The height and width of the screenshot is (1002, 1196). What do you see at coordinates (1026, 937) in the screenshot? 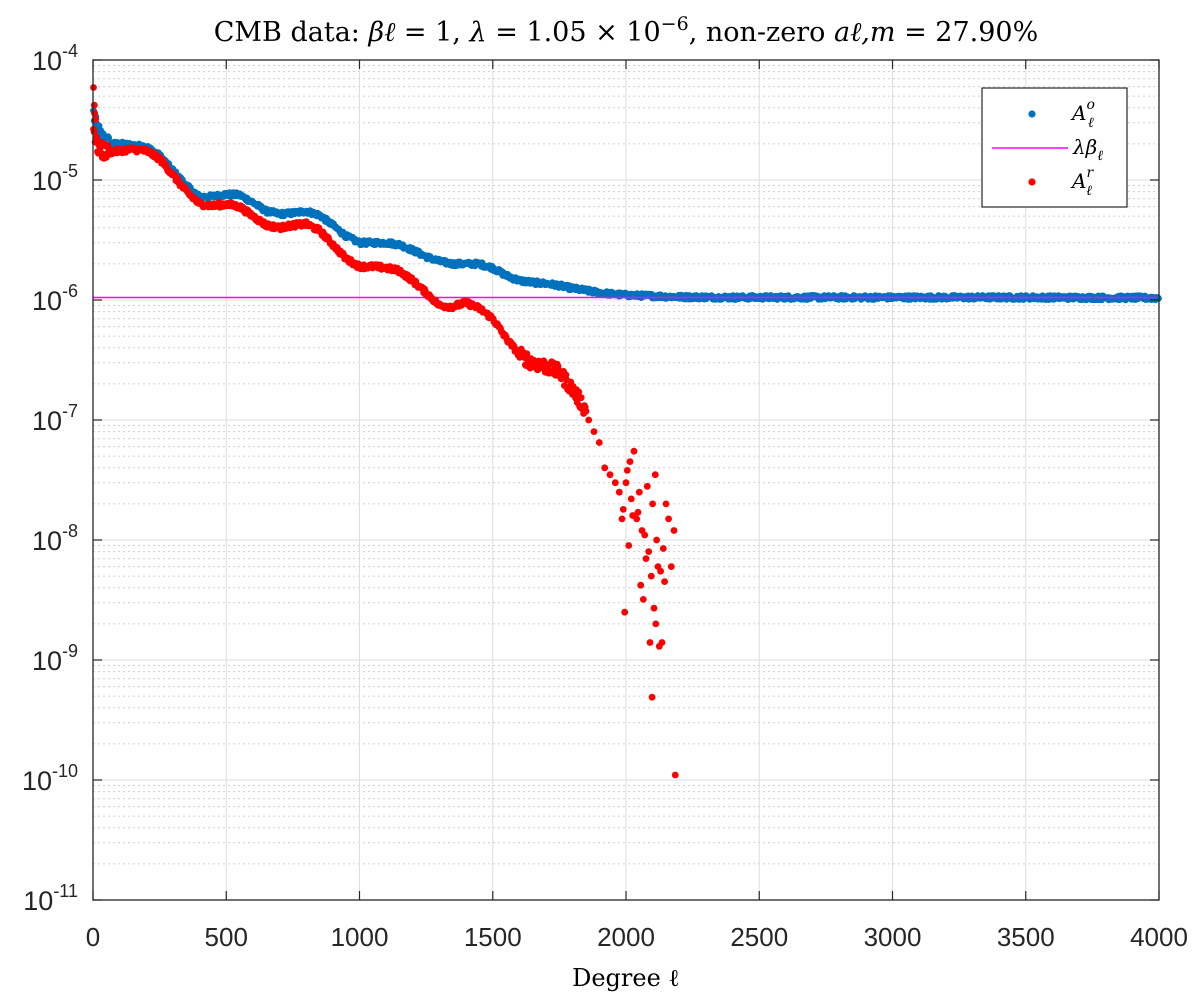
I see `x-tick-label: 3500` at bounding box center [1026, 937].